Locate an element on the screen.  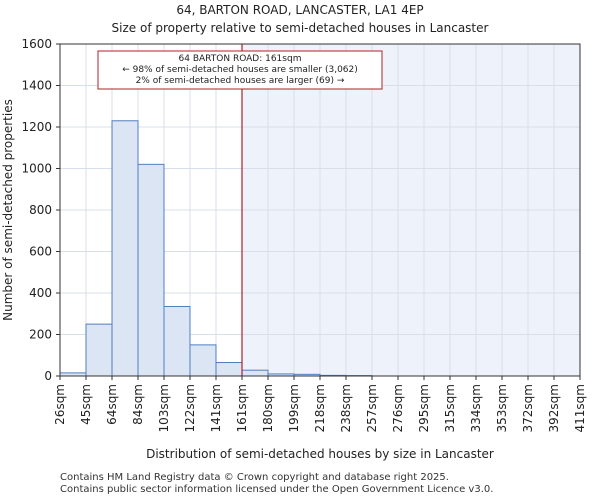
x-tick-label: 238sqm is located at coordinates (346, 408).